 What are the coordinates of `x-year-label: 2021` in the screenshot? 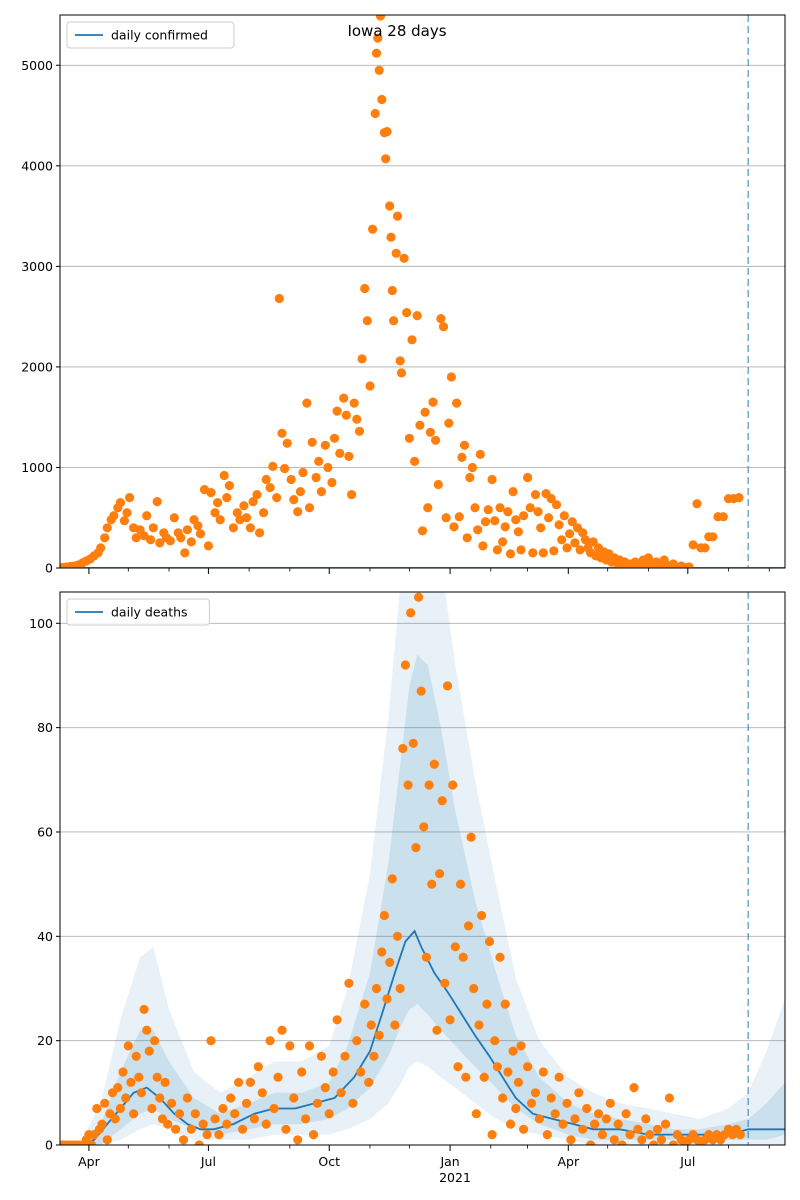 It's located at (455, 1177).